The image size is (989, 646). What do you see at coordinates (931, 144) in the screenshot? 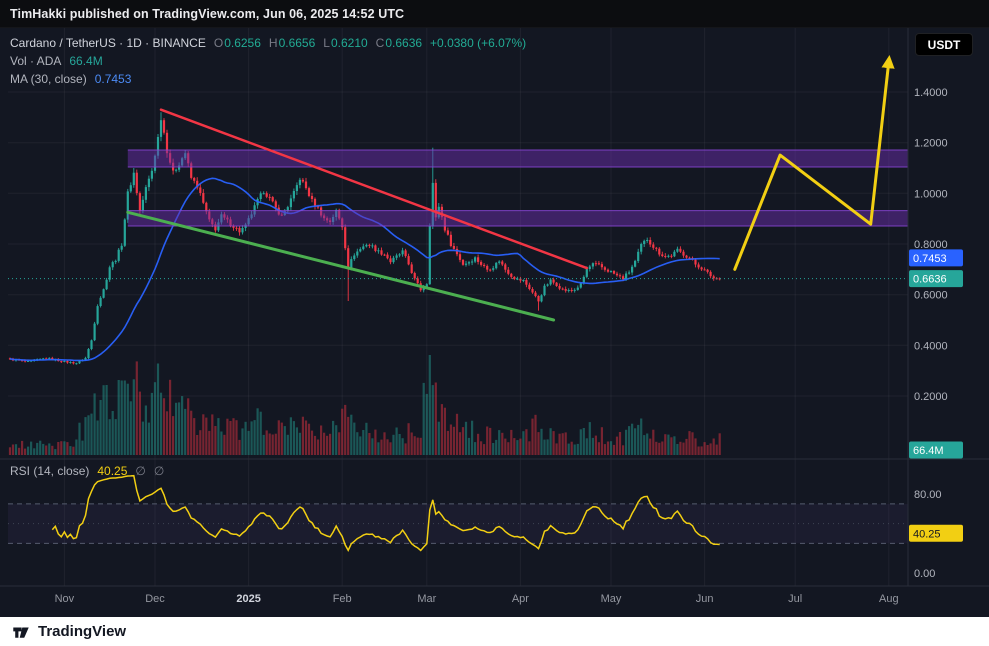
I see `svg-text: 1.2000` at bounding box center [931, 144].